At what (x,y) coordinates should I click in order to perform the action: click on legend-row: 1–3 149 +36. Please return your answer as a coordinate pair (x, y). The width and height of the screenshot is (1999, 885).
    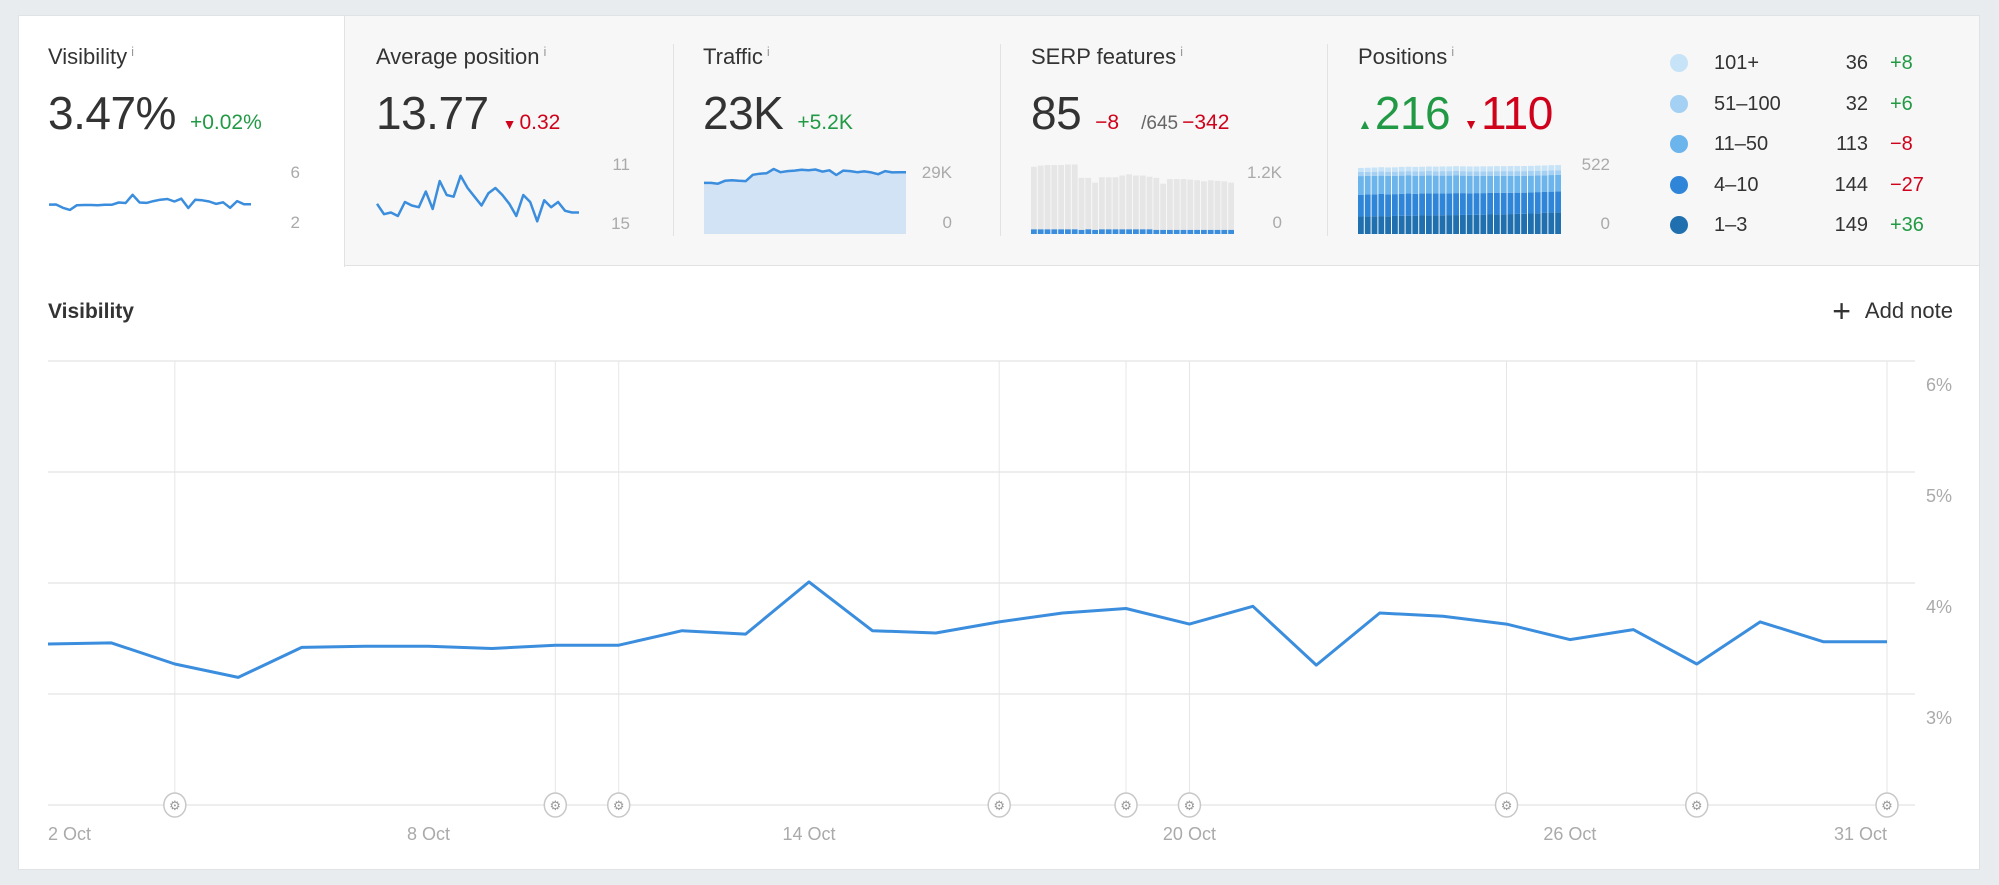
    Looking at the image, I should click on (1818, 225).